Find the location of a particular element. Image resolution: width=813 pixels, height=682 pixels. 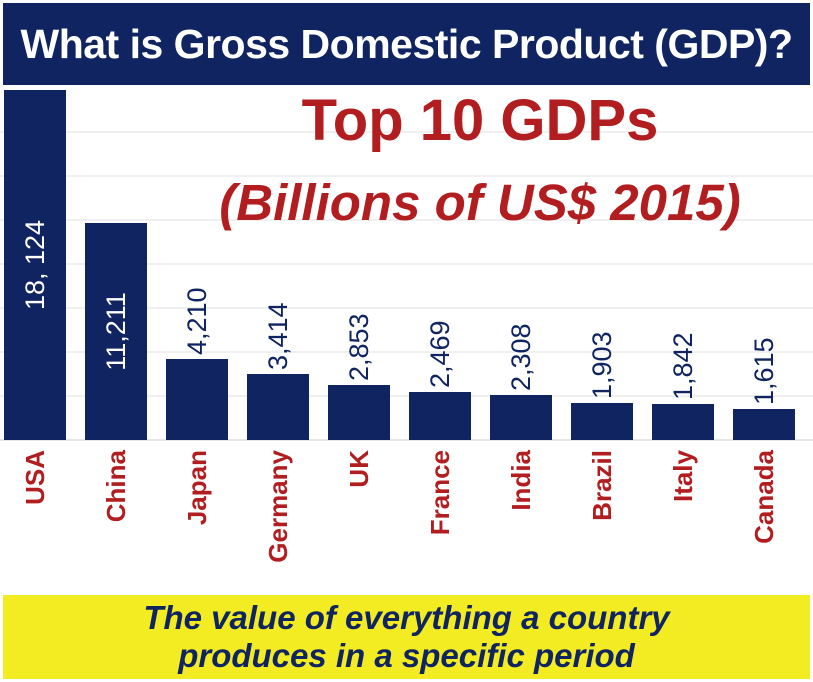

category-label: France is located at coordinates (440, 492).